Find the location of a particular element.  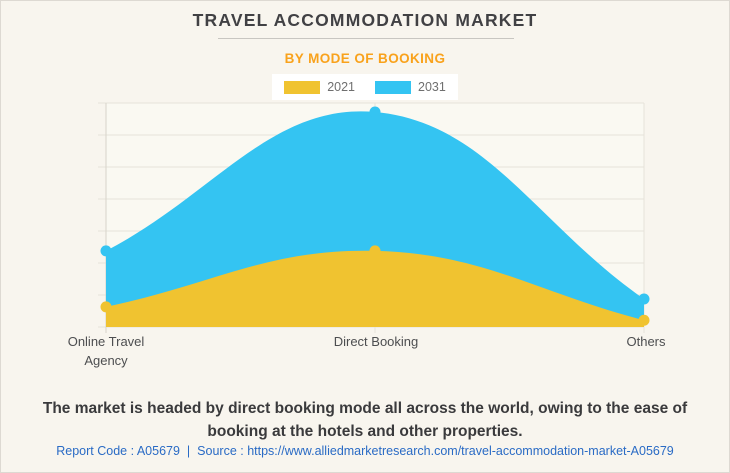

title-divider is located at coordinates (366, 38).